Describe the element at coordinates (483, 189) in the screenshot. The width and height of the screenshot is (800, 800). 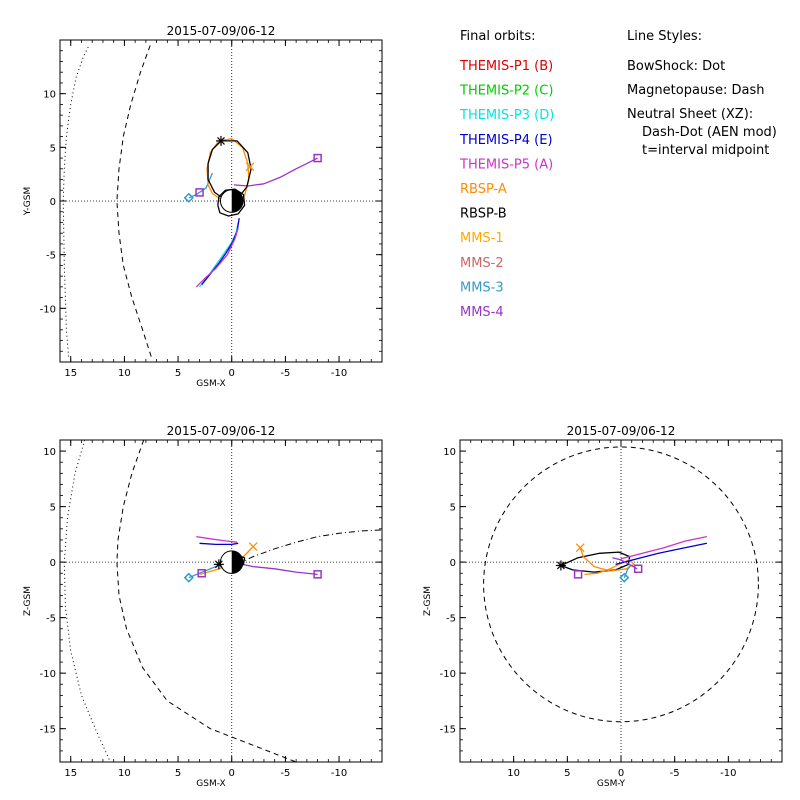
I see `legend-entry: RBSP-A` at that location.